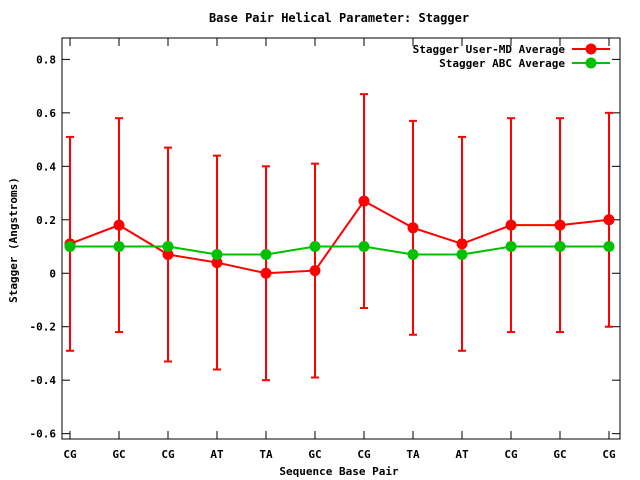 The height and width of the screenshot is (480, 640). I want to click on y-tick-label: -0.2, so click(43, 327).